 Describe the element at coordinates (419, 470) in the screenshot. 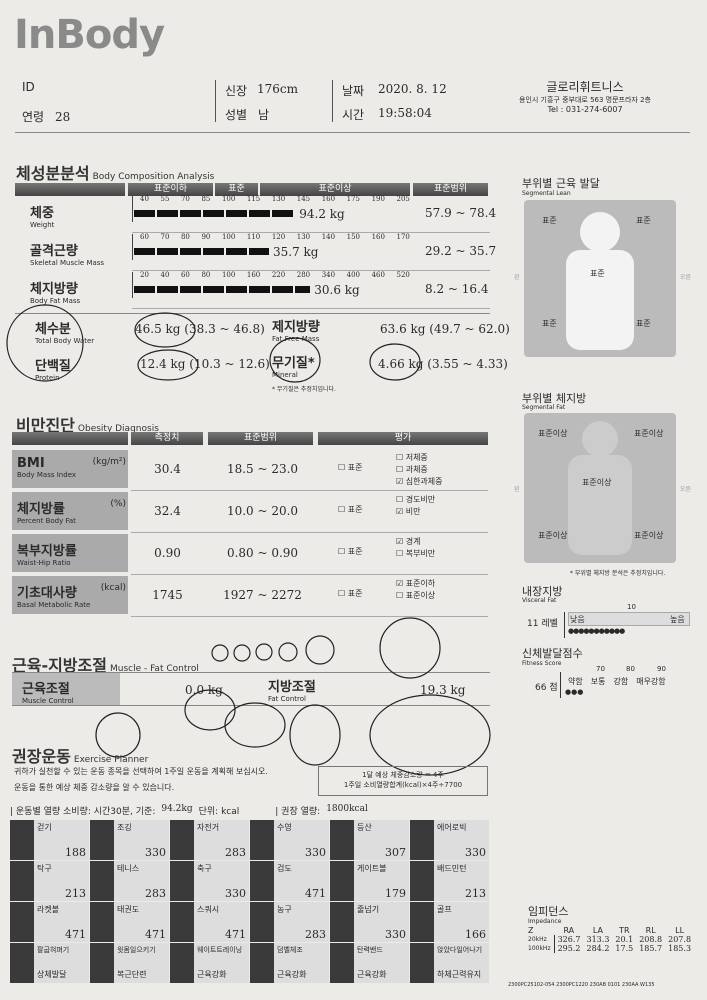

I see `evaluation-options: ☐ 저체중 ☐ 과체중 ☑ 심한과체중` at that location.